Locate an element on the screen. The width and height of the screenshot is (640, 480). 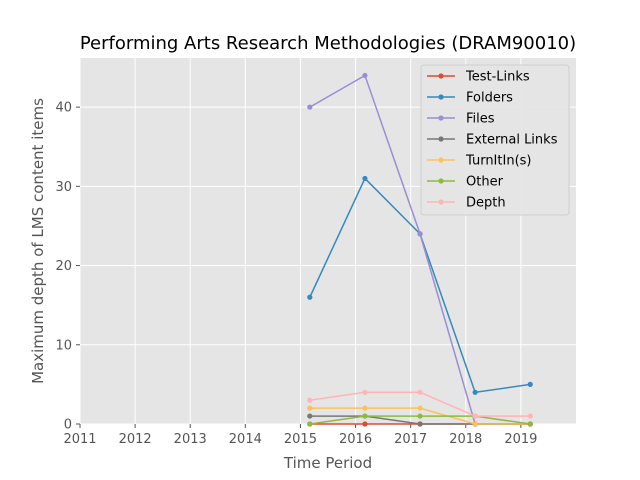
legend-label: TurnItIn(s) is located at coordinates (498, 161).